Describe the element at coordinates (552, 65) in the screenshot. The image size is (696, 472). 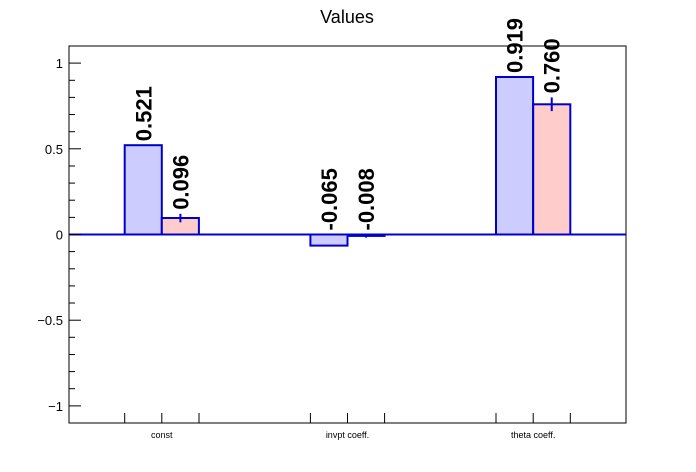
I see `data-label-s2-2: 0.760` at that location.